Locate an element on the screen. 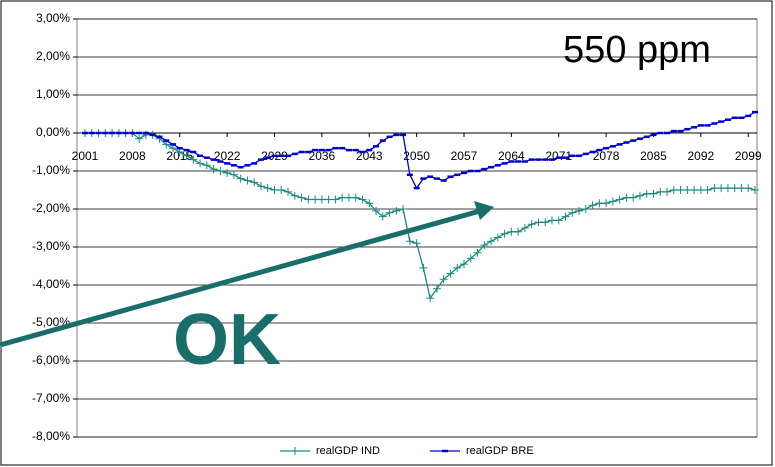 The width and height of the screenshot is (775, 467). x-tick-label: 2064 is located at coordinates (511, 156).